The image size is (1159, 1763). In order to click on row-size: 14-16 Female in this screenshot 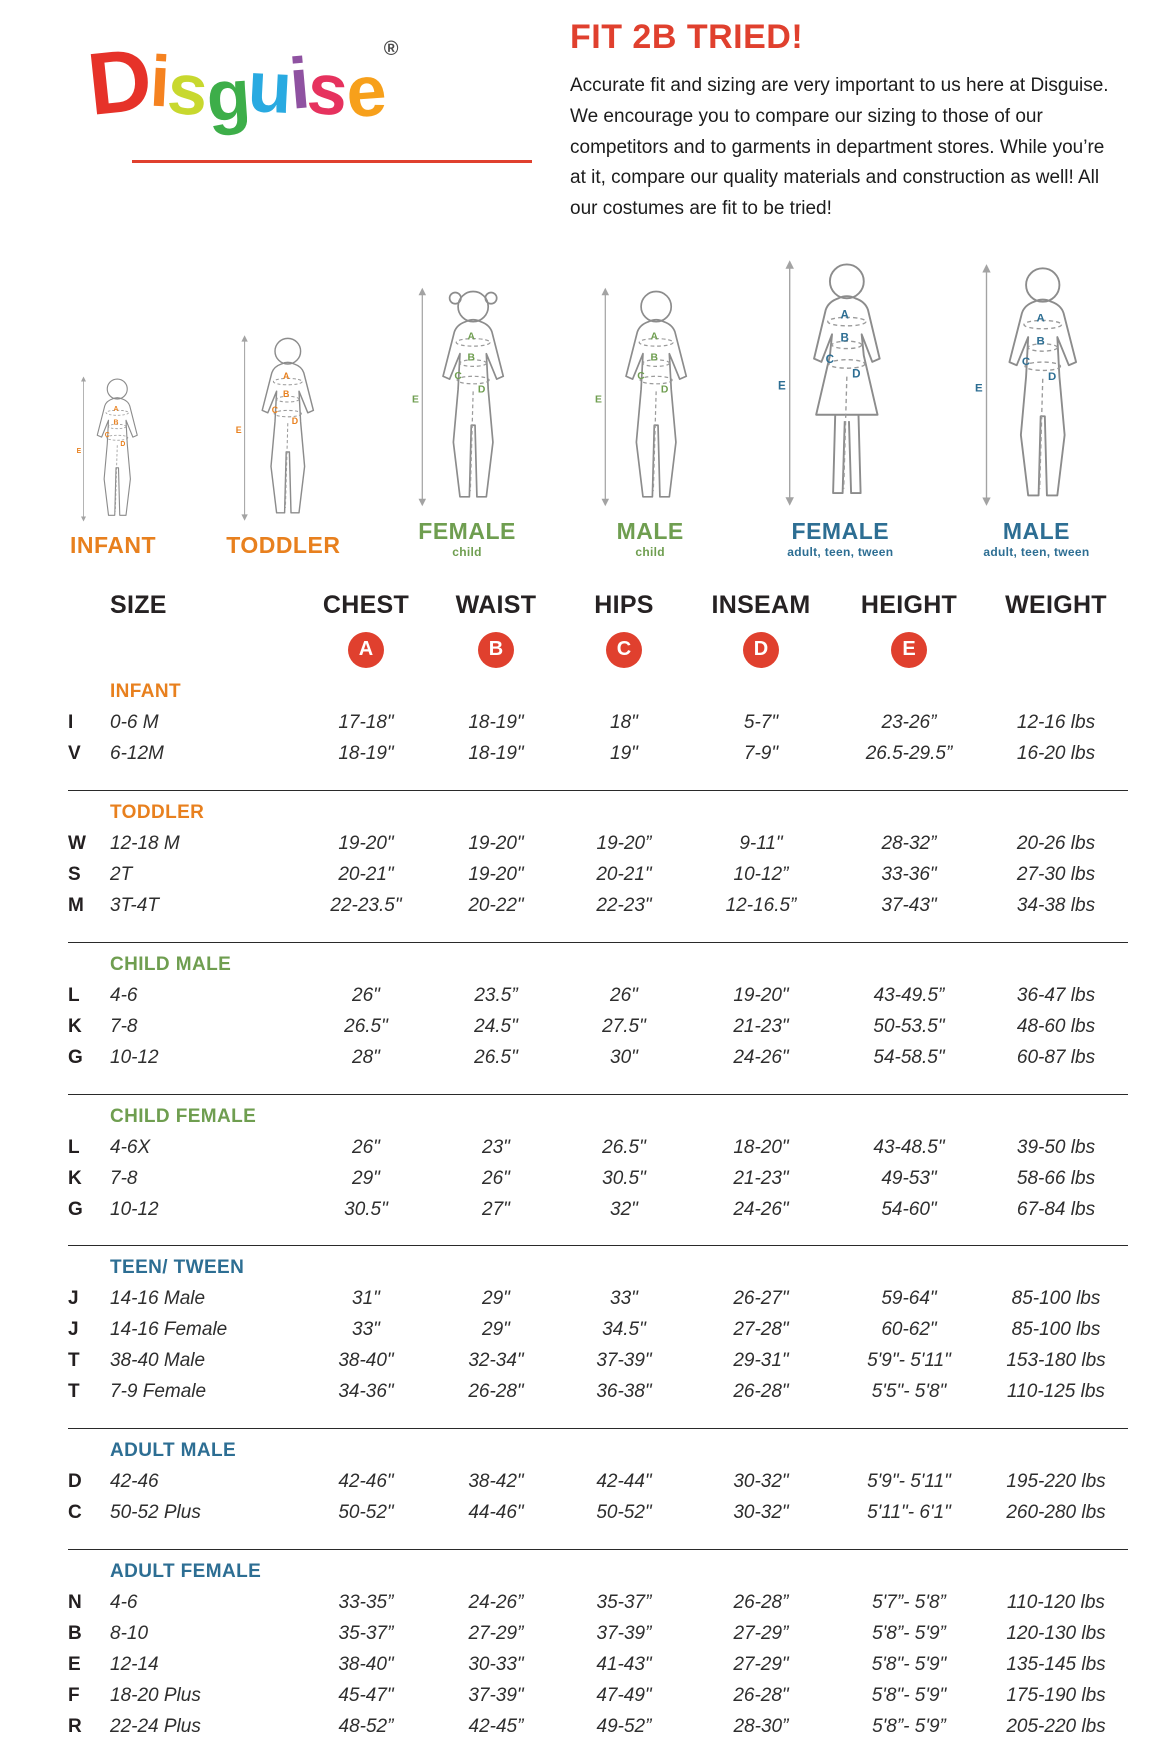, I will do `click(169, 1330)`.